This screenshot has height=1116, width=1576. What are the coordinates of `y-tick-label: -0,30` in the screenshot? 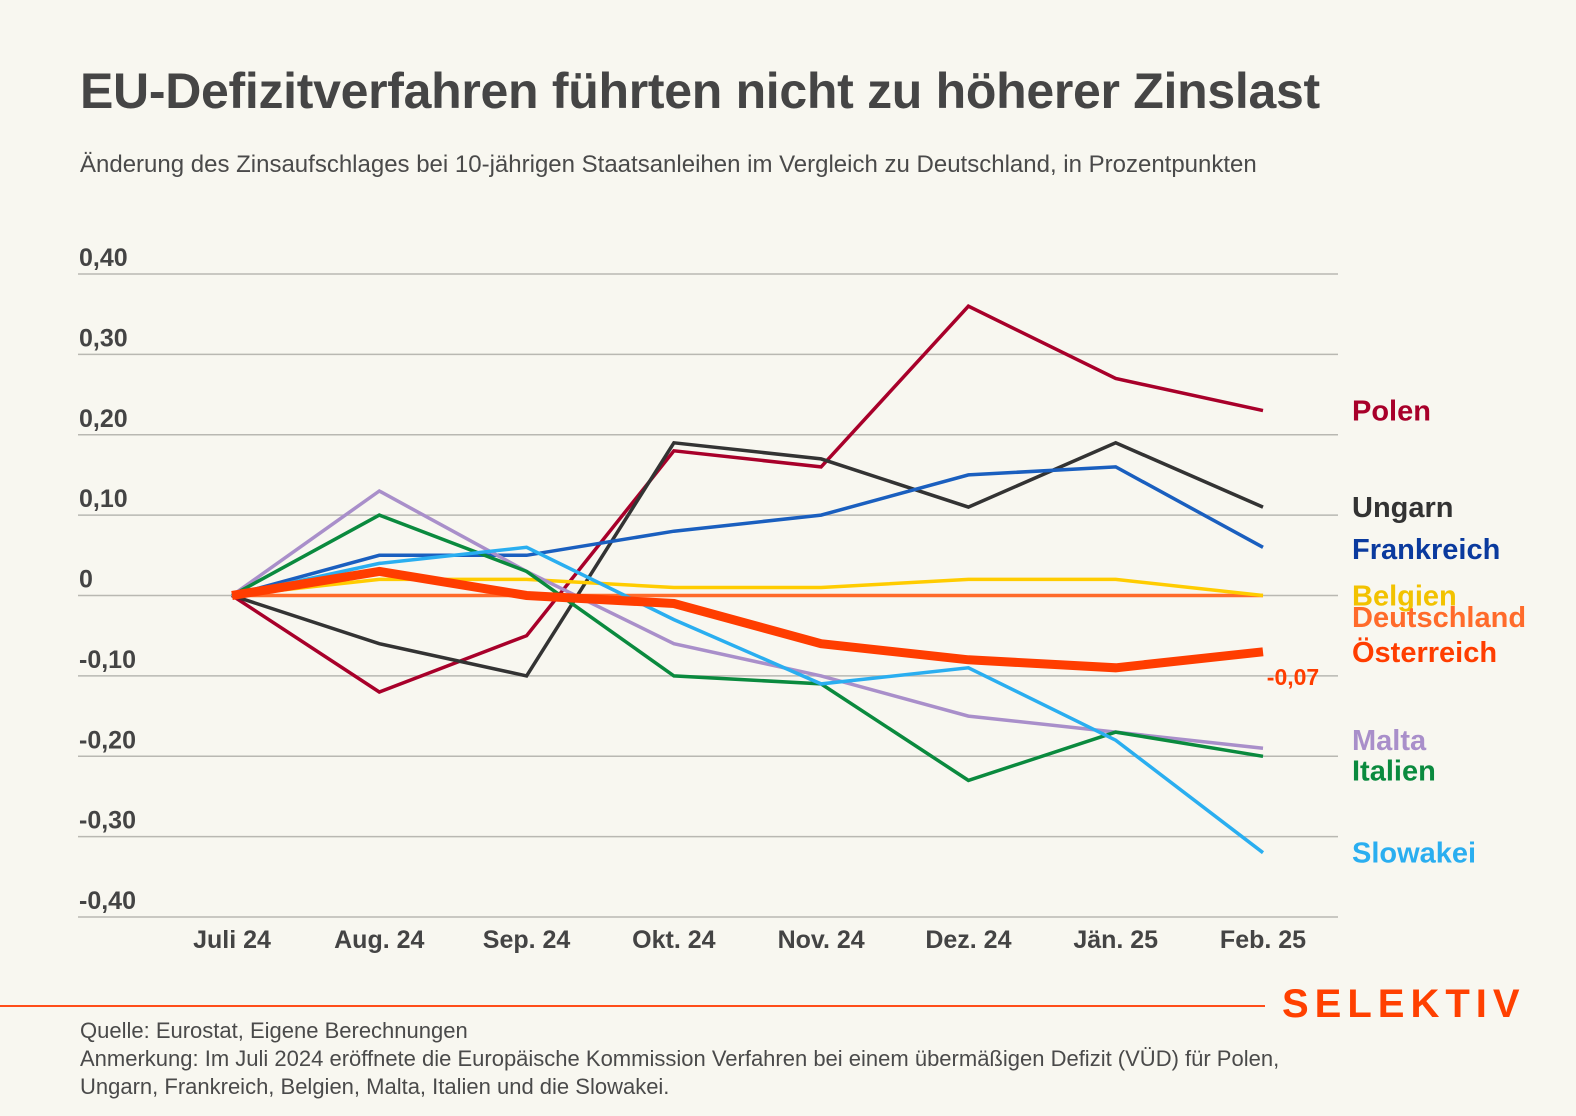 It's located at (107, 821).